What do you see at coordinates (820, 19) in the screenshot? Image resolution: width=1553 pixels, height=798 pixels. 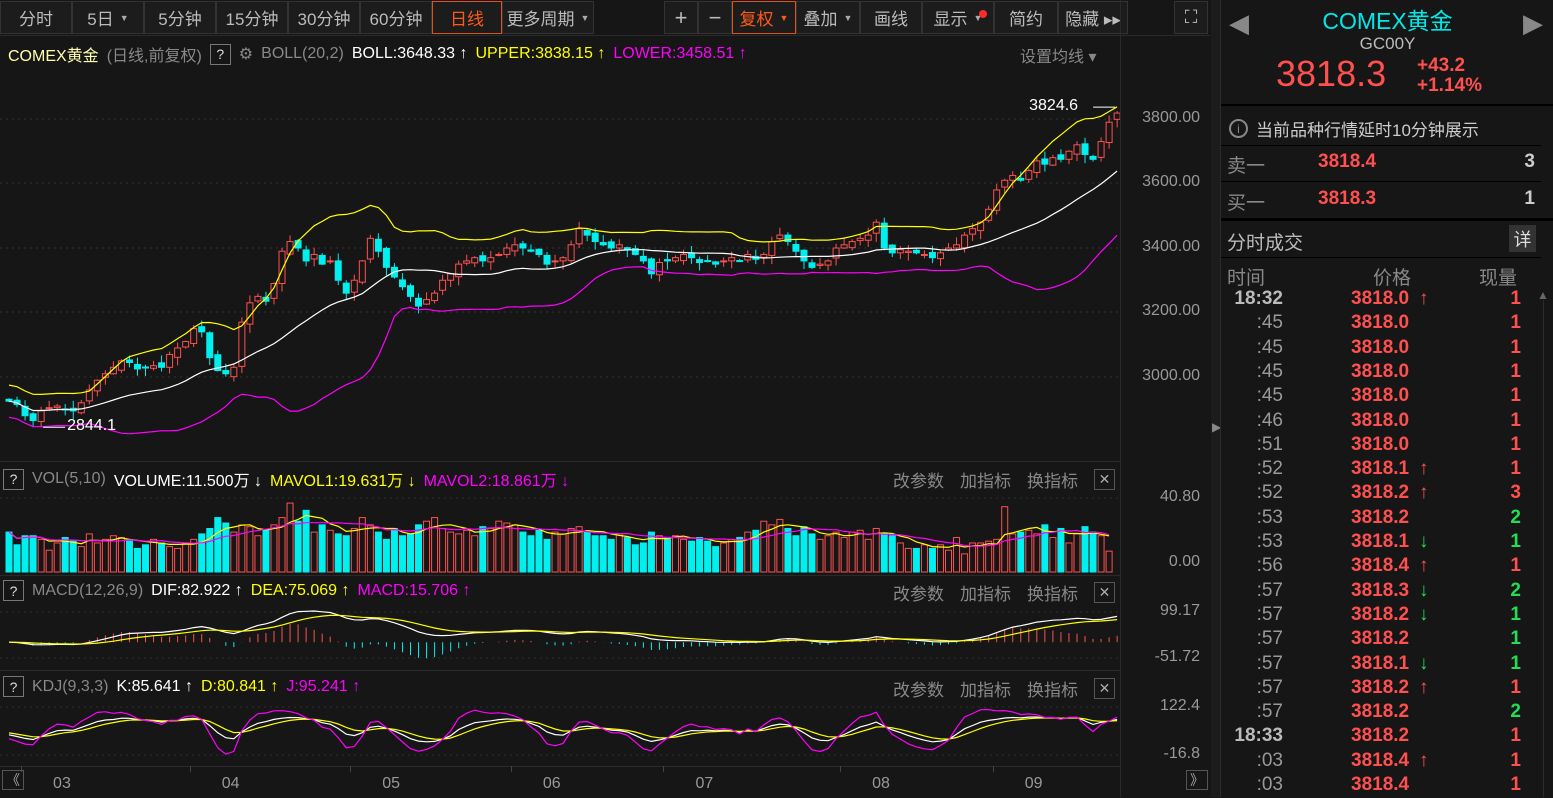 I see `tool-label: 叠加` at bounding box center [820, 19].